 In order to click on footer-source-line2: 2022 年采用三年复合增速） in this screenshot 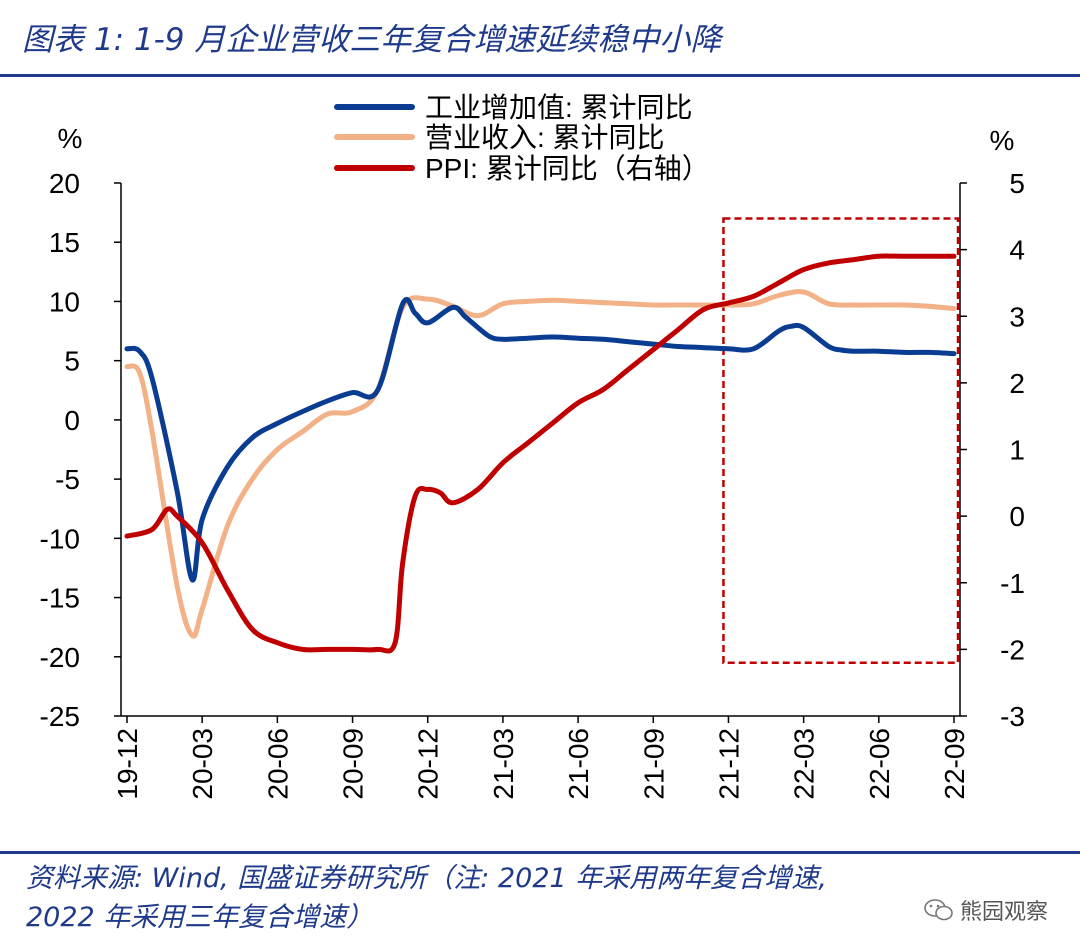, I will do `click(200, 917)`.